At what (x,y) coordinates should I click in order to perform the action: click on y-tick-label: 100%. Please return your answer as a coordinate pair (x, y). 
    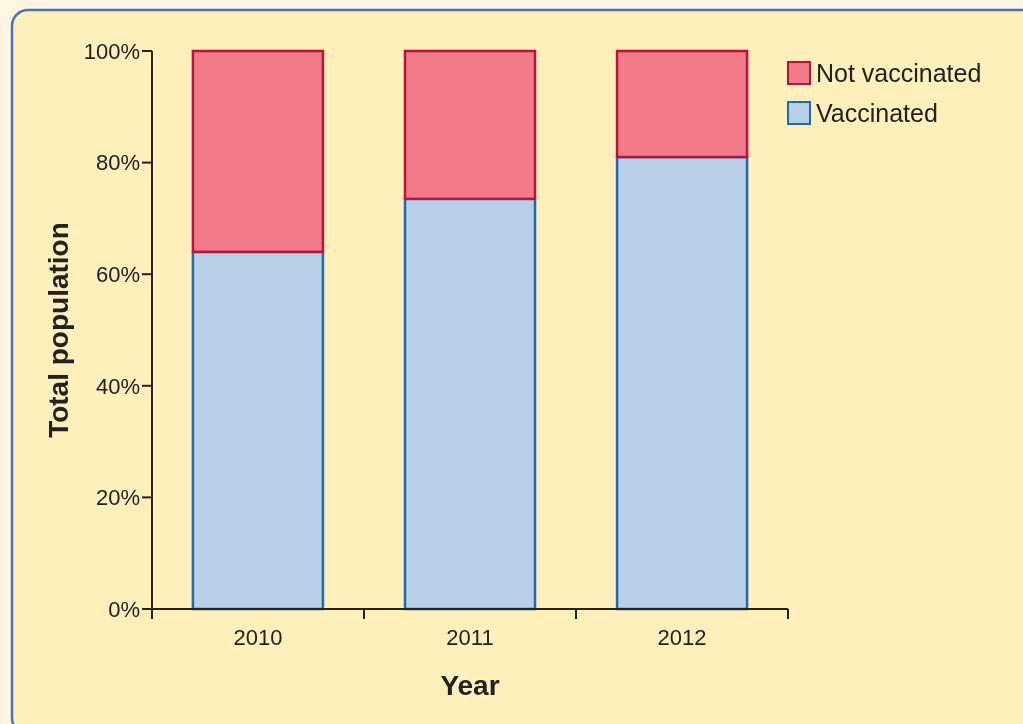
    Looking at the image, I should click on (111, 51).